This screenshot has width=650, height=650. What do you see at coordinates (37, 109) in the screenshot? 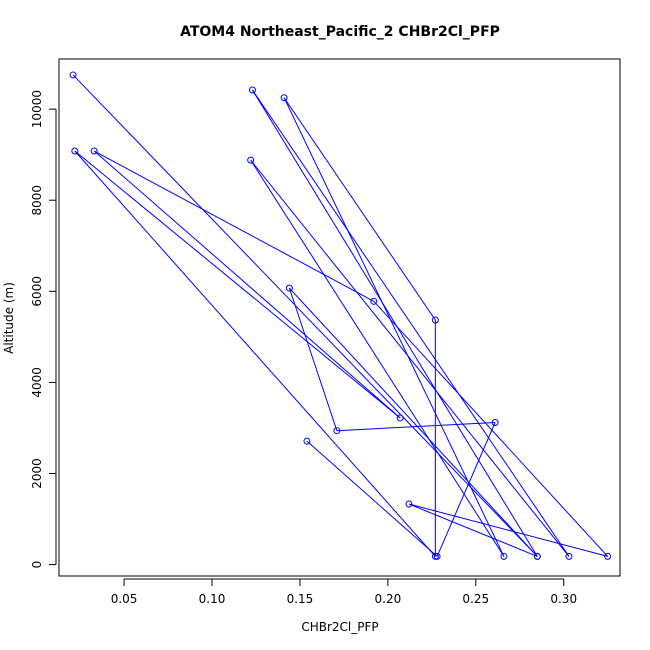
I see `y-tick-label: 10000` at bounding box center [37, 109].